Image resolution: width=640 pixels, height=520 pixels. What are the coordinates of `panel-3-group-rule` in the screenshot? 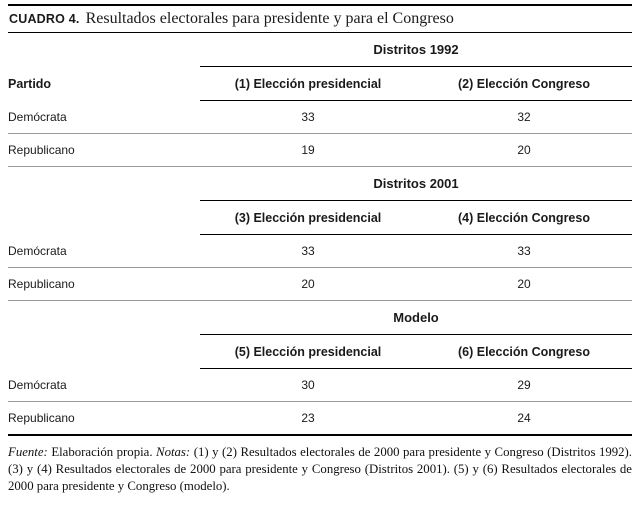 It's located at (416, 334).